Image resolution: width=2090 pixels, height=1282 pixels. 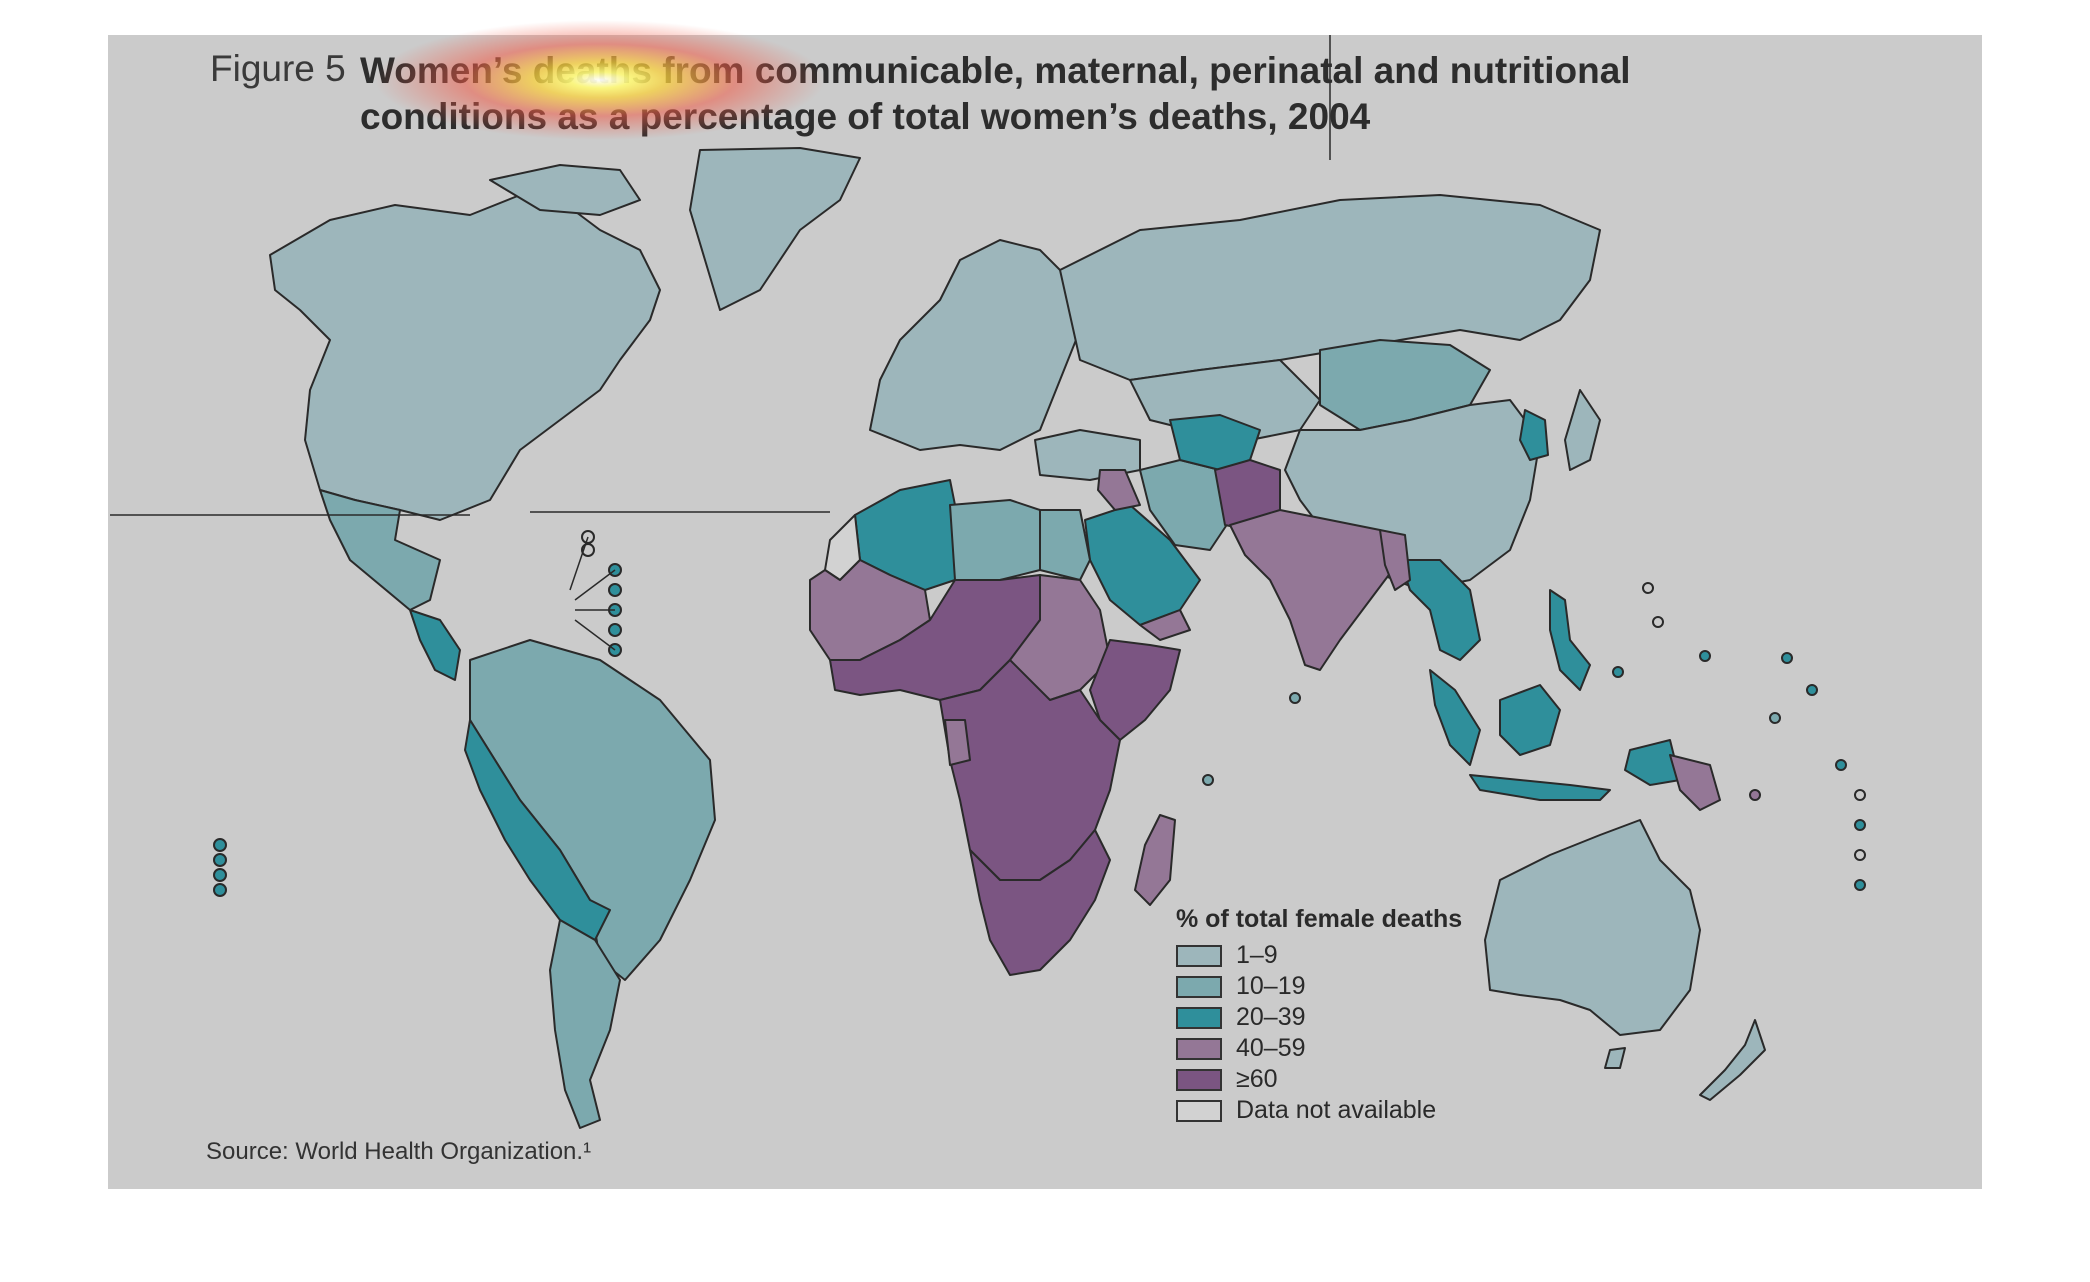 What do you see at coordinates (870, 610) in the screenshot?
I see `region-west-africa` at bounding box center [870, 610].